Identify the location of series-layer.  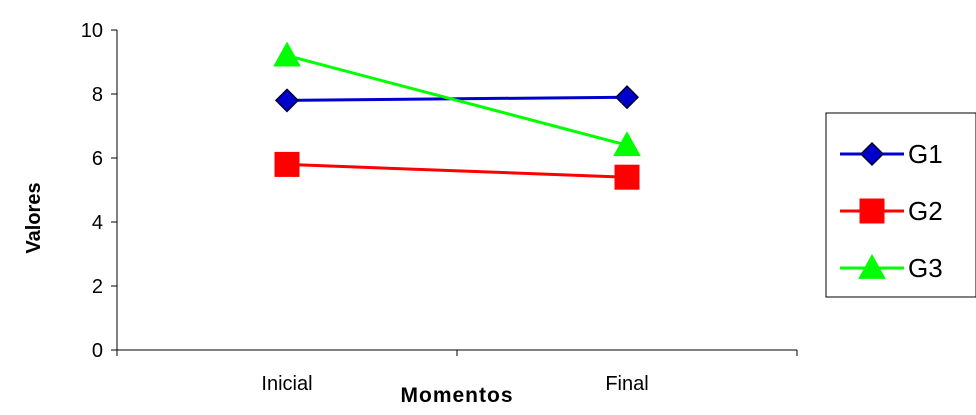
(457, 115).